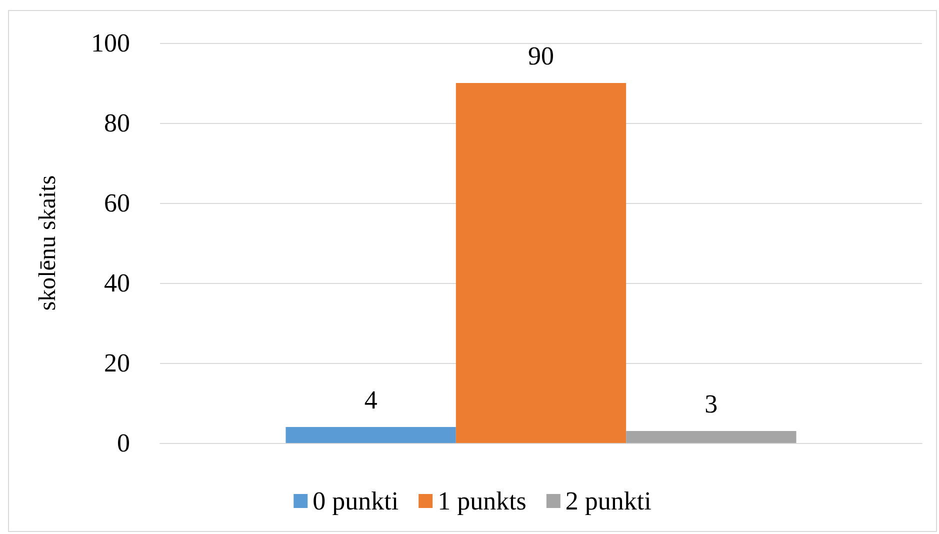 This screenshot has height=534, width=939. I want to click on legend-label: 1 punkts, so click(482, 501).